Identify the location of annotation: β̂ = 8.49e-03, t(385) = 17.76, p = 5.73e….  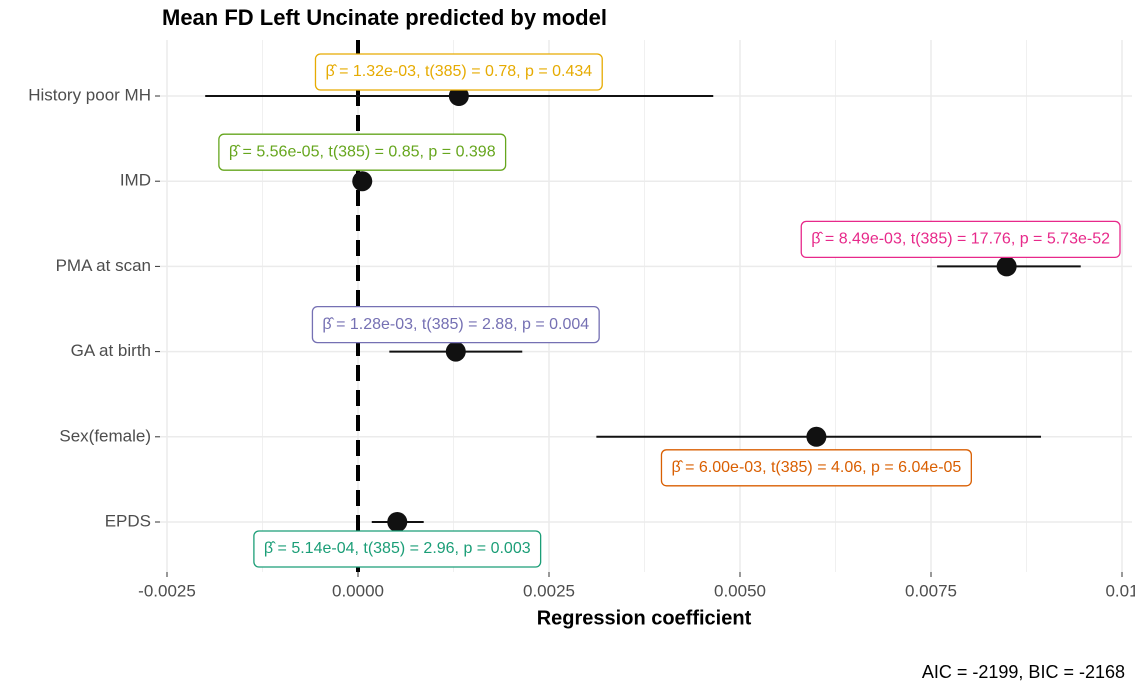
(960, 239).